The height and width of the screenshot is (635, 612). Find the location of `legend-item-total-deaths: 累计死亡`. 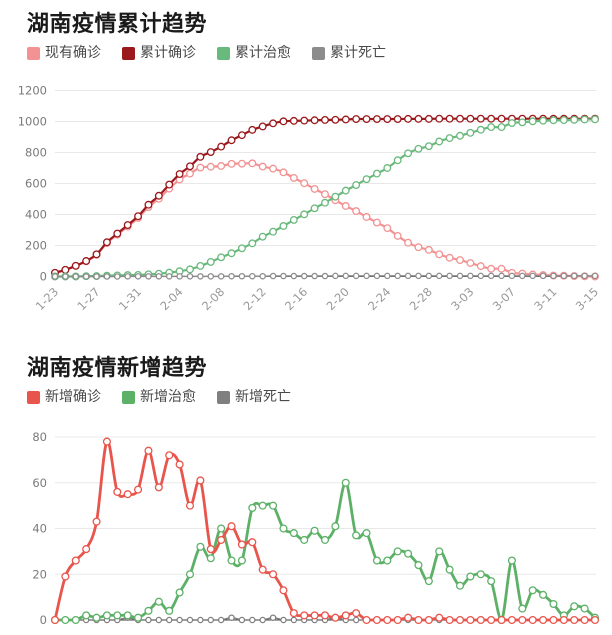

legend-item-total-deaths: 累计死亡 is located at coordinates (349, 53).